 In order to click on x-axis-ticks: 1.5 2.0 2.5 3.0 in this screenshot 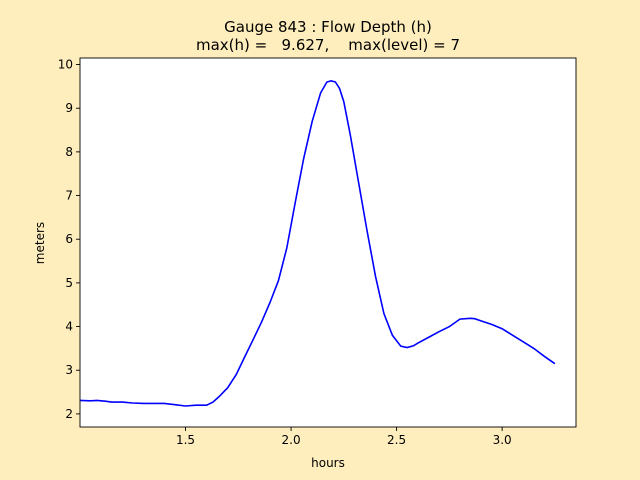, I will do `click(344, 437)`.